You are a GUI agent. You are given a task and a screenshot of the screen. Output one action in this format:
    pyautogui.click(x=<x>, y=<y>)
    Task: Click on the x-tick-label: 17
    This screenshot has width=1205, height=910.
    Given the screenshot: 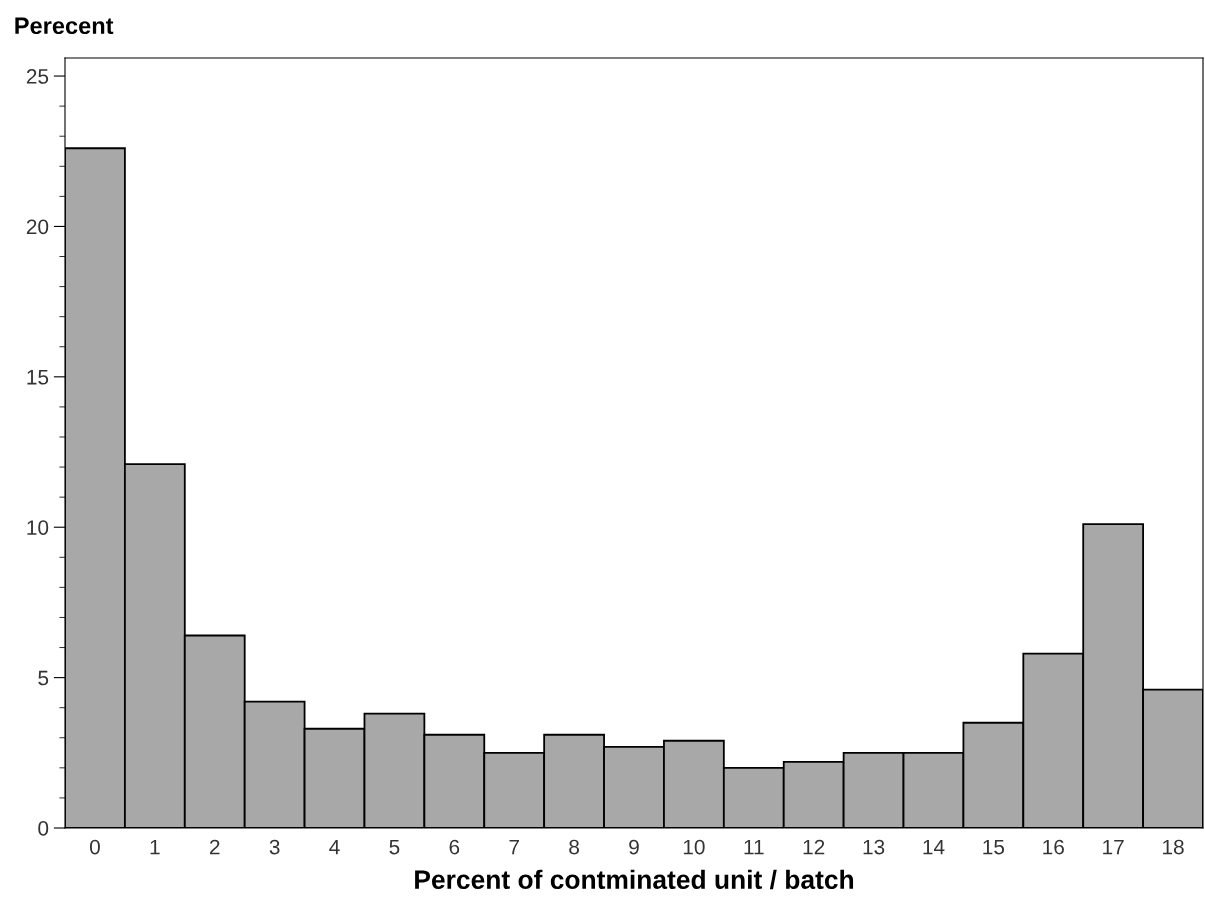 What is the action you would take?
    pyautogui.click(x=1113, y=847)
    